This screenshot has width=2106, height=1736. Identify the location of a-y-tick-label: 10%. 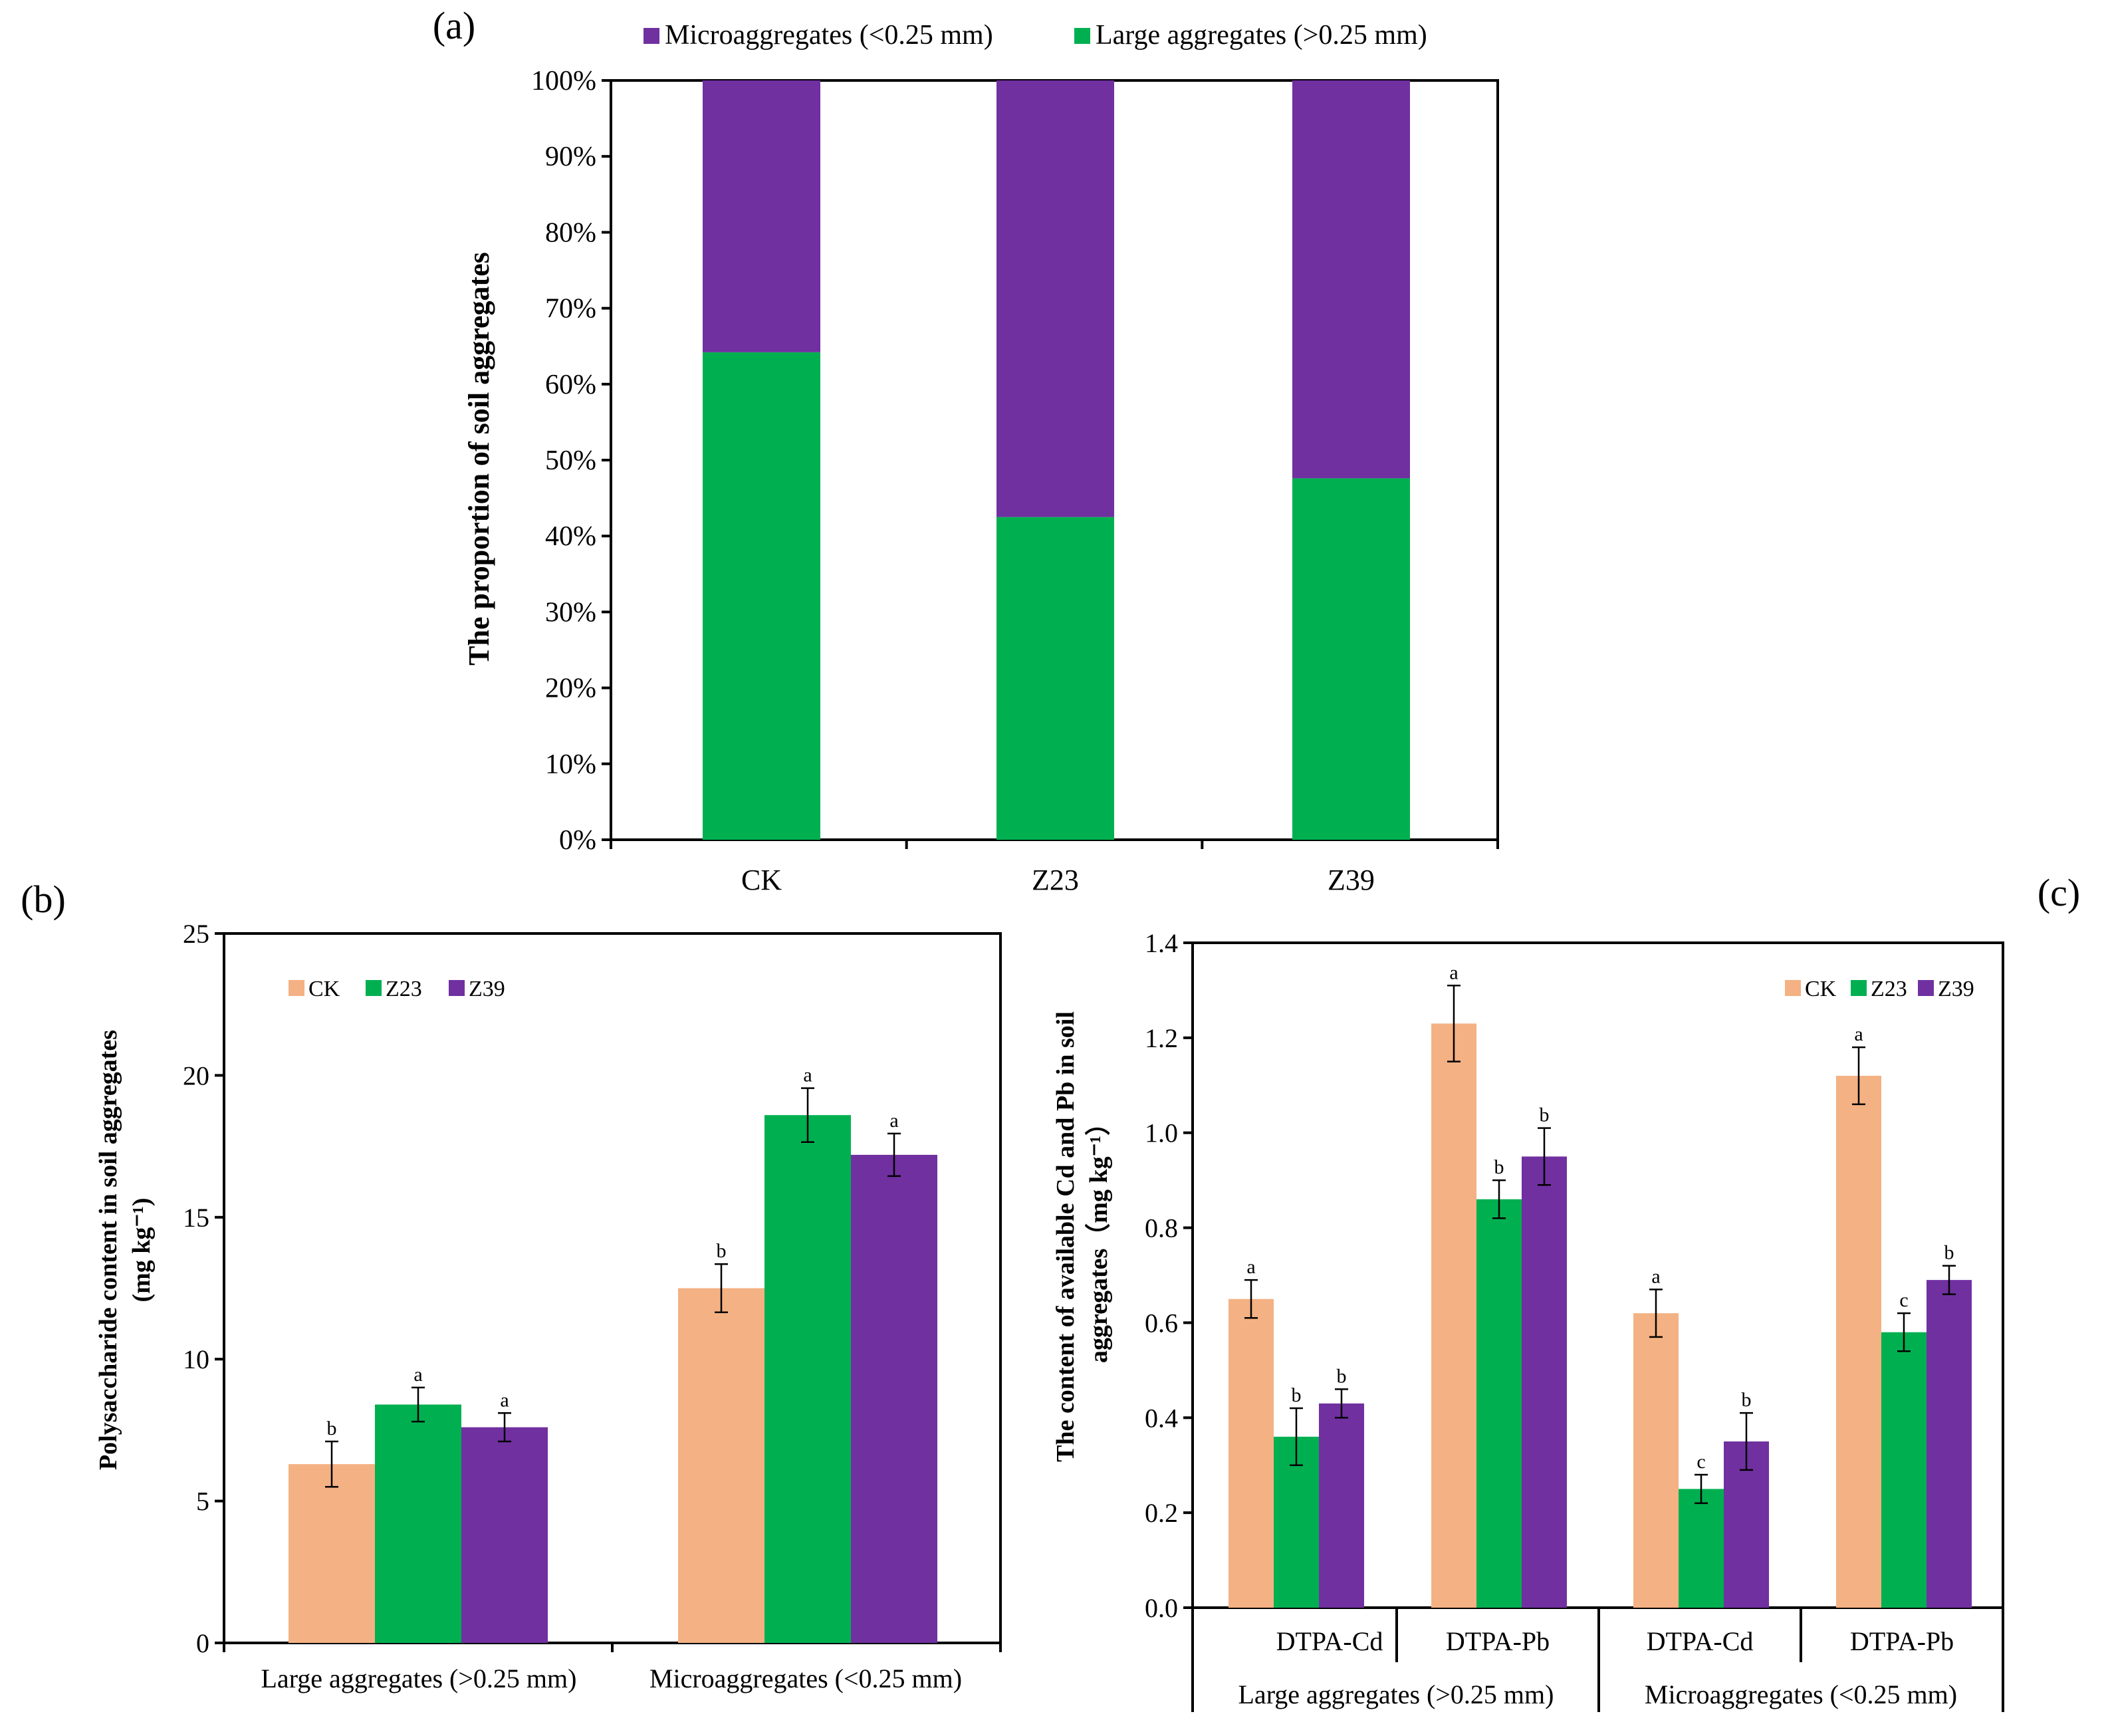
(570, 765).